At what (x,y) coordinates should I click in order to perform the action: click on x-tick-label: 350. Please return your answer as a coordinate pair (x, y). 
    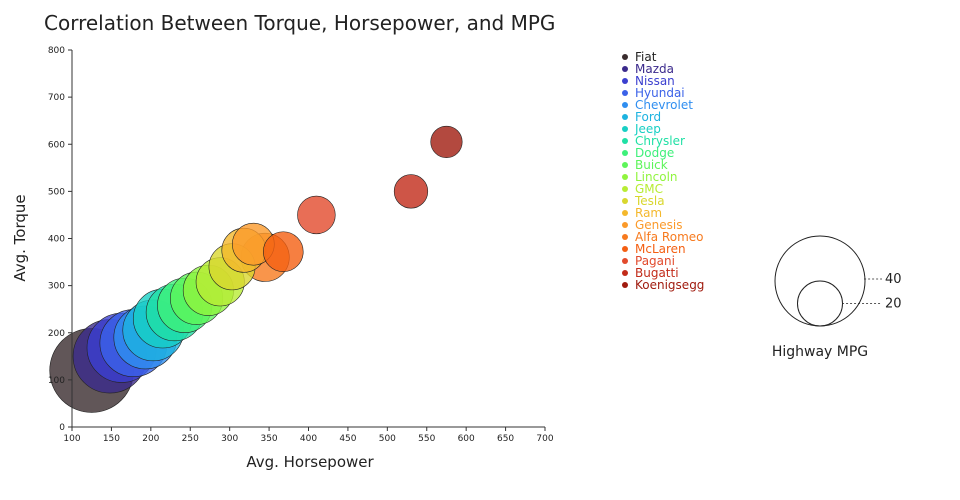
    Looking at the image, I should click on (268, 439).